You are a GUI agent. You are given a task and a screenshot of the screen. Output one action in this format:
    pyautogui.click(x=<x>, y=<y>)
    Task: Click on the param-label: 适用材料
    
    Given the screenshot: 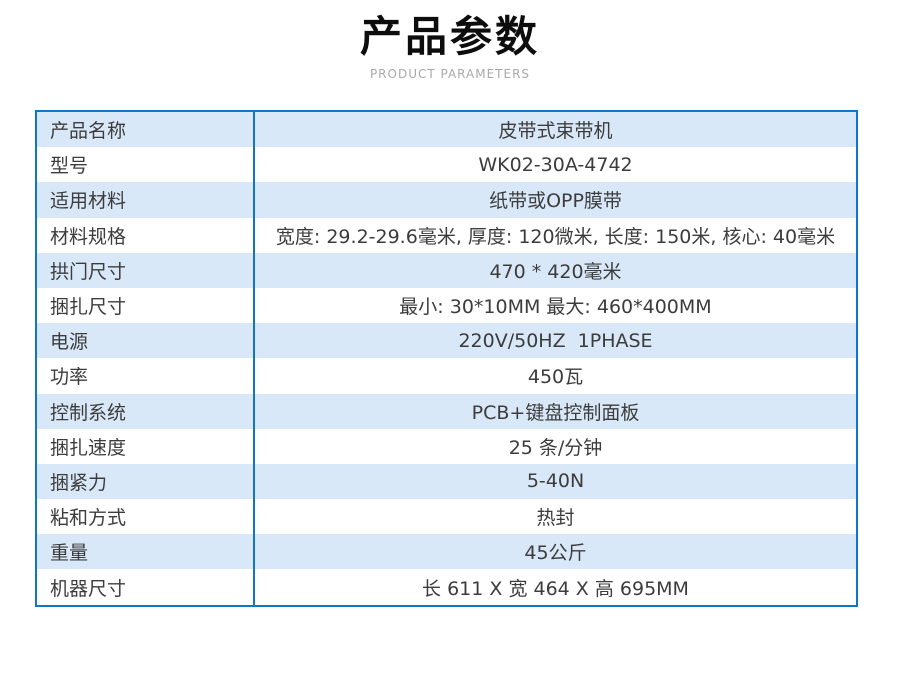 What is the action you would take?
    pyautogui.click(x=146, y=200)
    